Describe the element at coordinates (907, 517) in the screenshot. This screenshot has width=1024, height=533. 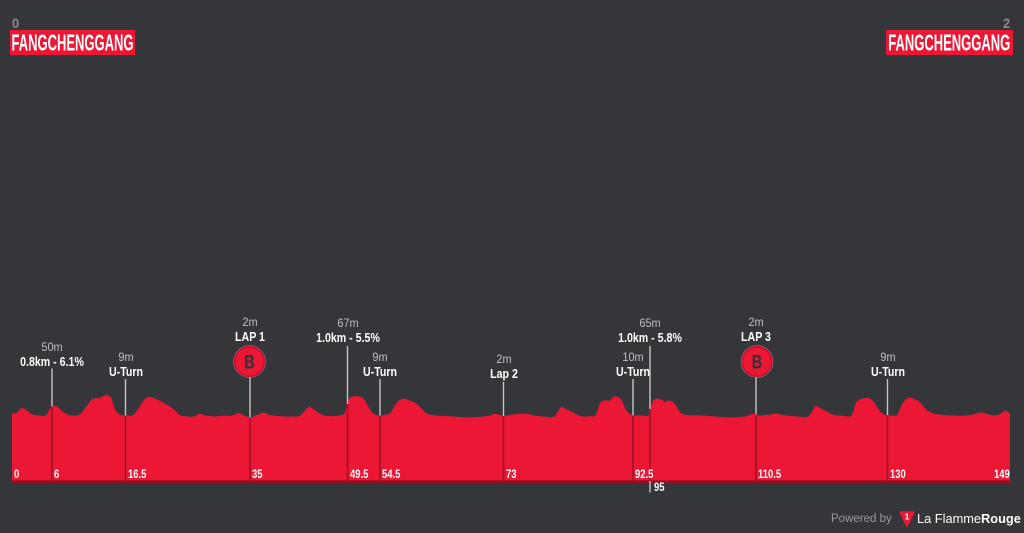
I see `svg-text: 1` at that location.